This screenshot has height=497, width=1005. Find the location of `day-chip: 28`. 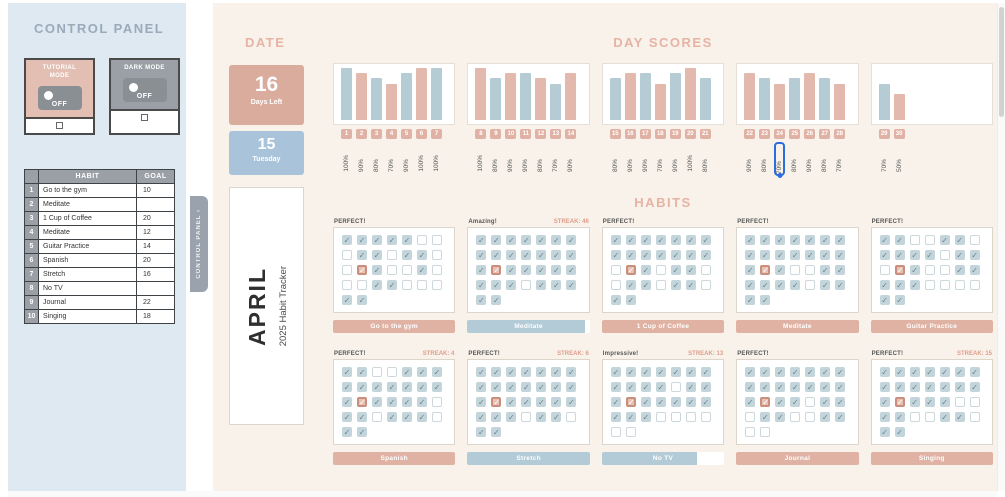

day-chip: 28 is located at coordinates (840, 134).